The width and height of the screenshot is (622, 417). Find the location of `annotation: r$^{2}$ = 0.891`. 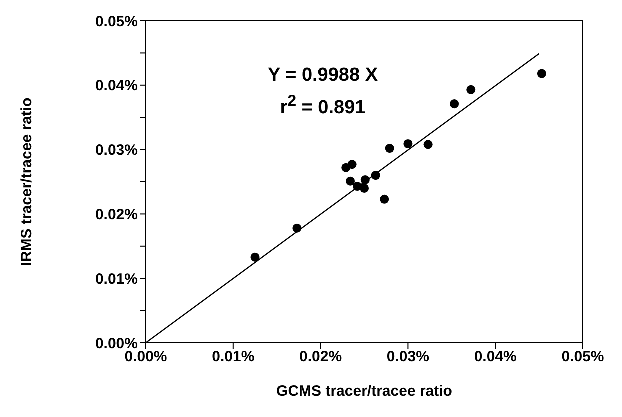

annotation: r$^{2}$ = 0.891 is located at coordinates (323, 106).